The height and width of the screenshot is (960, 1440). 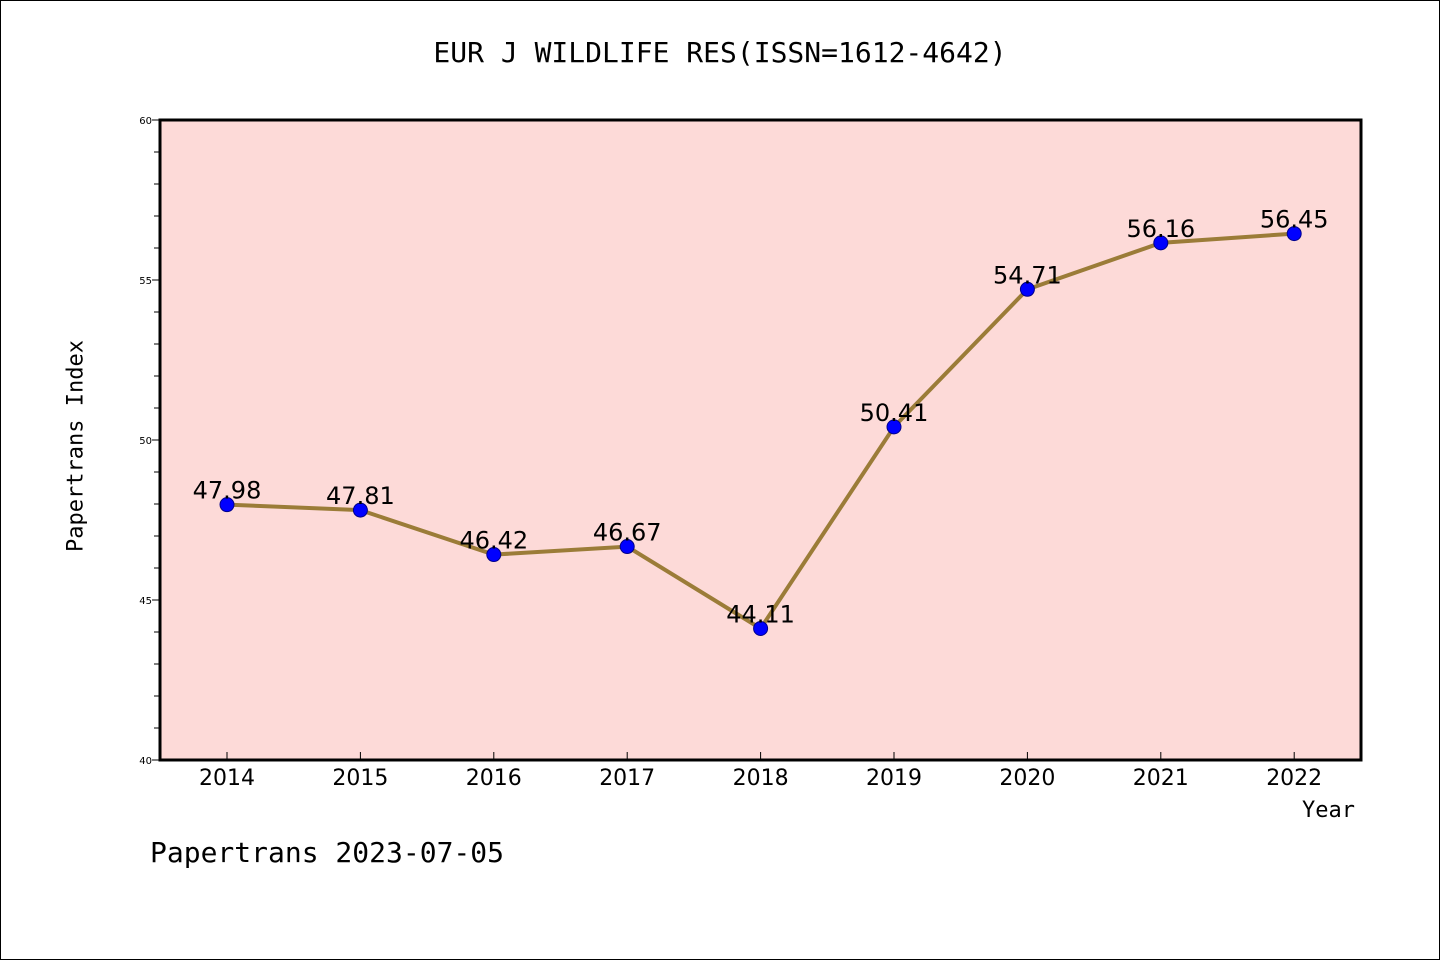 I want to click on x-tick-label: 2020, so click(x=1027, y=778).